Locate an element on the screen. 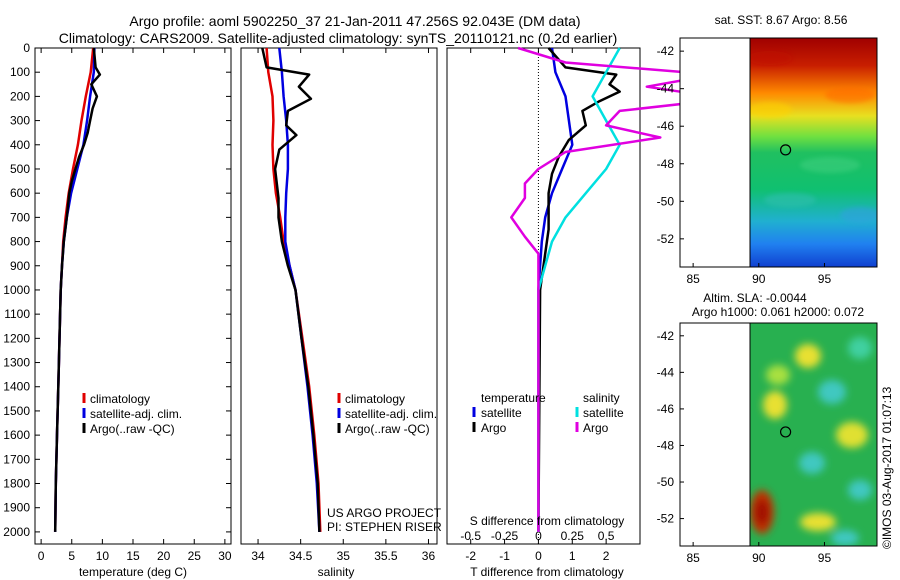 Image resolution: width=900 pixels, height=580 pixels. sla-map-title: Altim. SLA: -0.0044 is located at coordinates (755, 298).